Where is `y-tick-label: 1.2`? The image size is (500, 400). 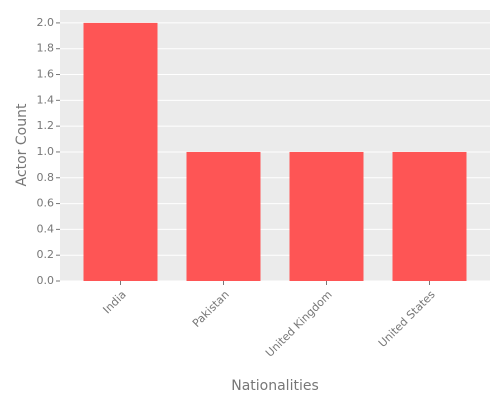 y-tick-label: 1.2 is located at coordinates (46, 125).